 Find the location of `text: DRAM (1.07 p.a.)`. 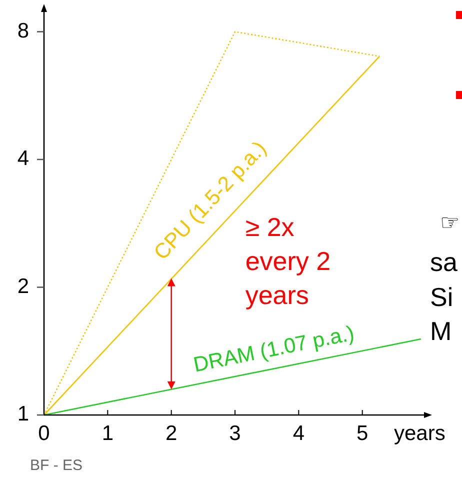

text: DRAM (1.07 p.a.) is located at coordinates (274, 349).